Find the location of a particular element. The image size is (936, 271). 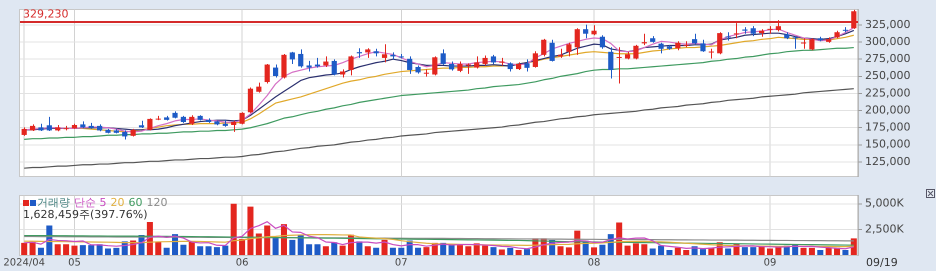

y-tick-label: 175,000 is located at coordinates (887, 127).